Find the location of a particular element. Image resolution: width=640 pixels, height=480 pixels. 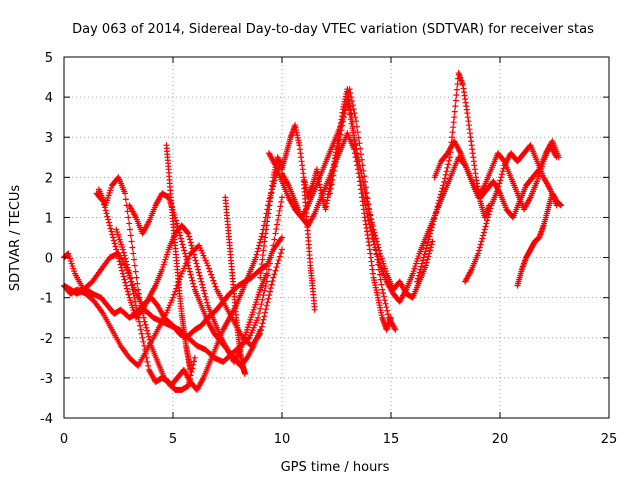

y-axis-label: SDTVAR / TECUs is located at coordinates (15, 238).